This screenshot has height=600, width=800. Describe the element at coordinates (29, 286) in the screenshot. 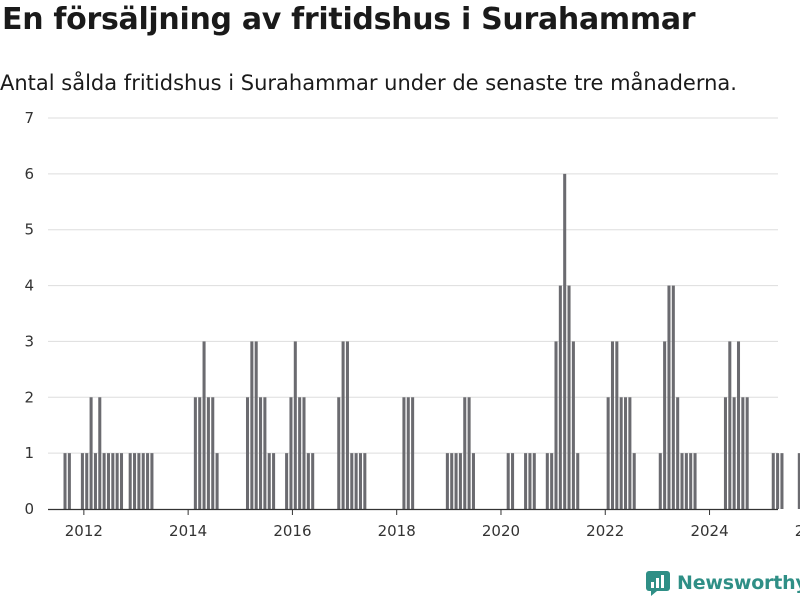

I see `y-tick-label: 4` at that location.